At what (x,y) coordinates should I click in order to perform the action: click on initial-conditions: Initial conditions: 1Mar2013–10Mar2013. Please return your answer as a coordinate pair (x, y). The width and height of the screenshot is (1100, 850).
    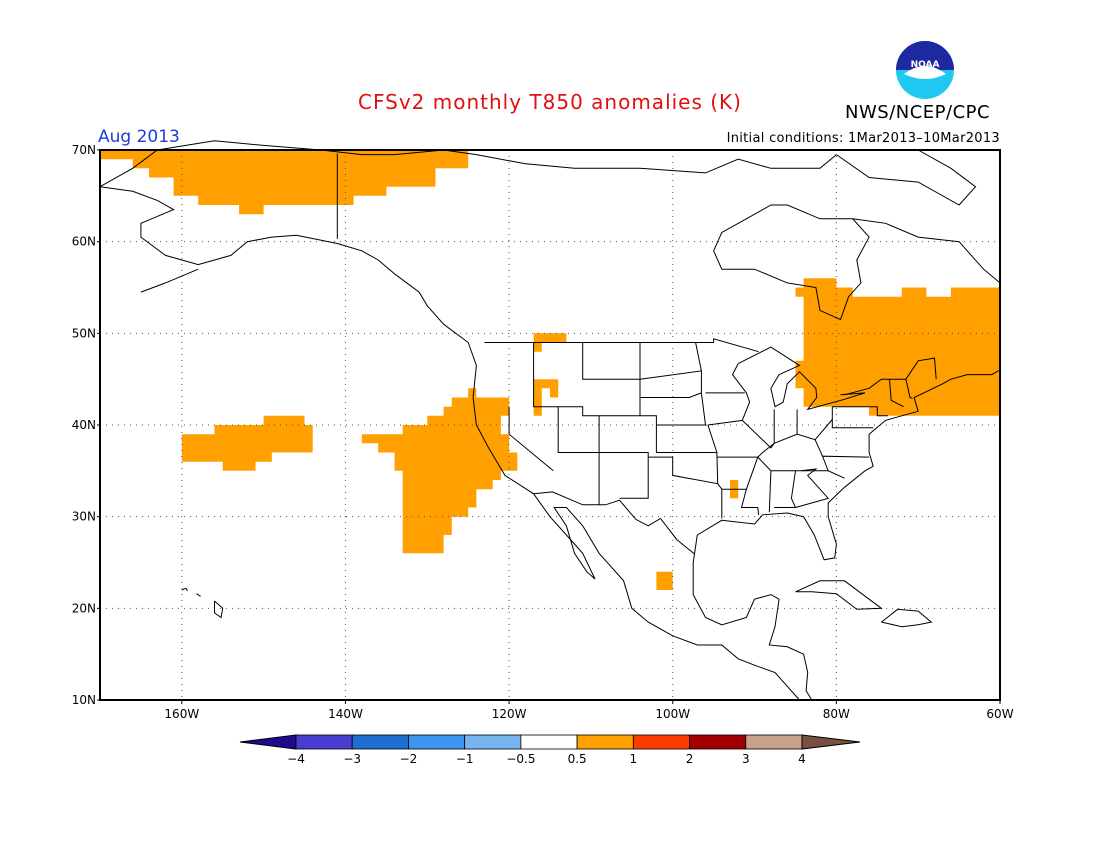
    Looking at the image, I should click on (863, 138).